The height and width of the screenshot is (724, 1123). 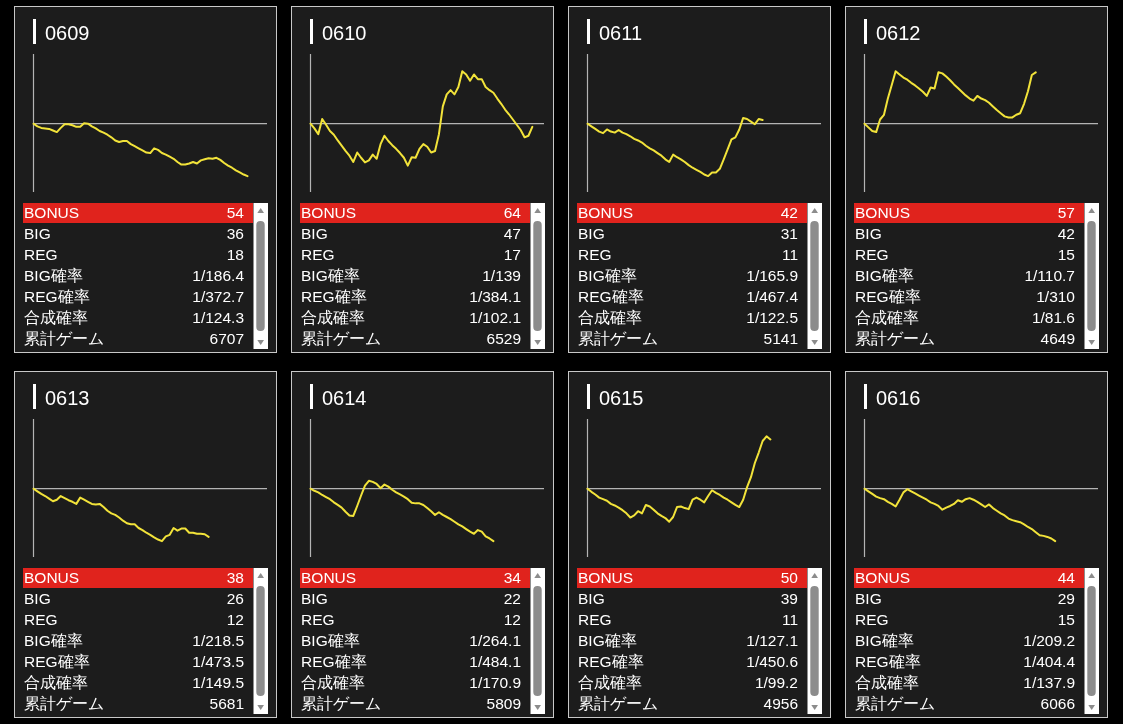 I want to click on chart-title: 0612, so click(x=898, y=33).